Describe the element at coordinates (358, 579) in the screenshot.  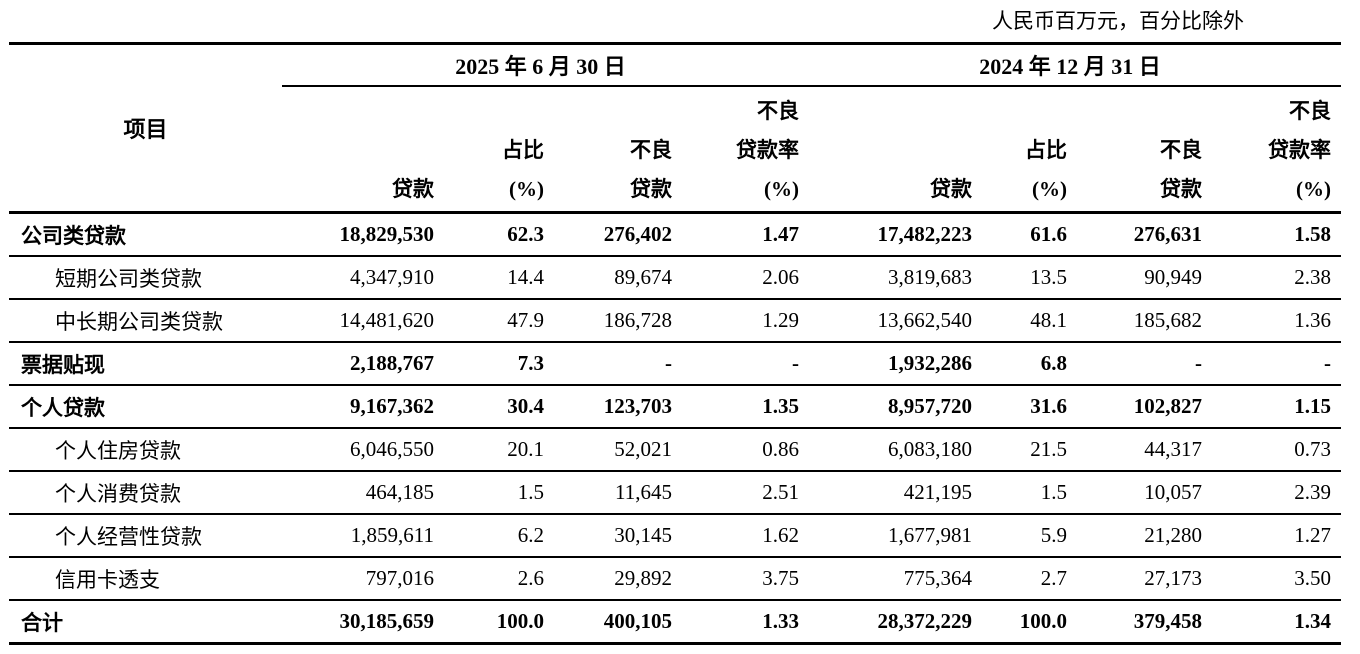
I see `cell-value: 797,016` at that location.